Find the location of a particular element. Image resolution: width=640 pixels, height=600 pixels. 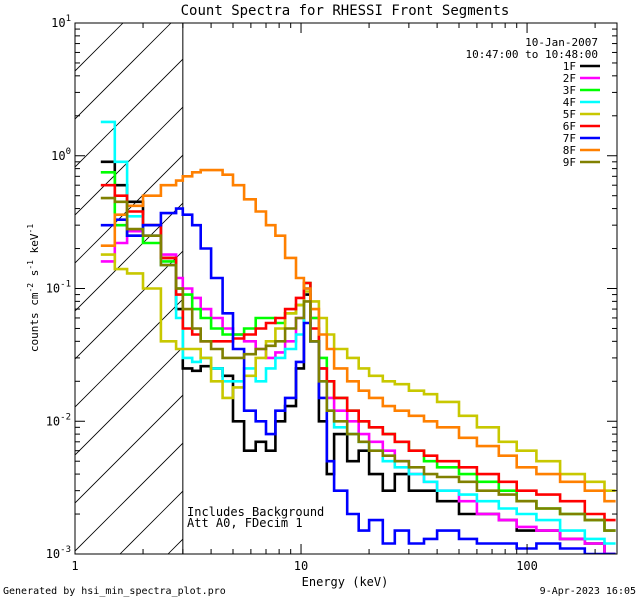

y-axis-label: counts cm-2 s-1 keV-1 is located at coordinates (33, 288).